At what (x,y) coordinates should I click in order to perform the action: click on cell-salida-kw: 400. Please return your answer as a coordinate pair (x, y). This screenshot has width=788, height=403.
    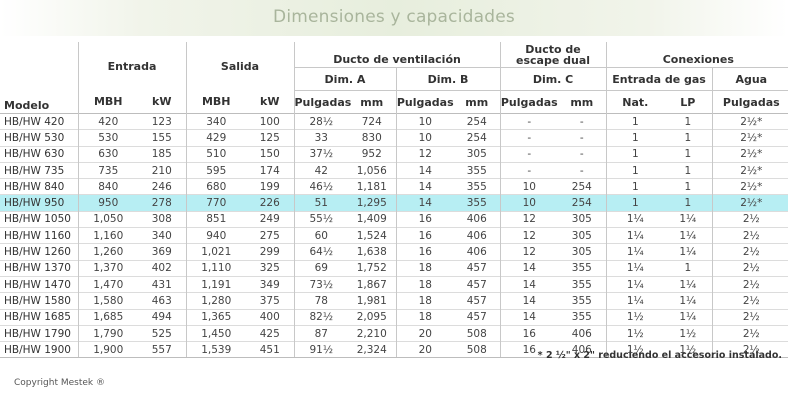
    Looking at the image, I should click on (270, 317).